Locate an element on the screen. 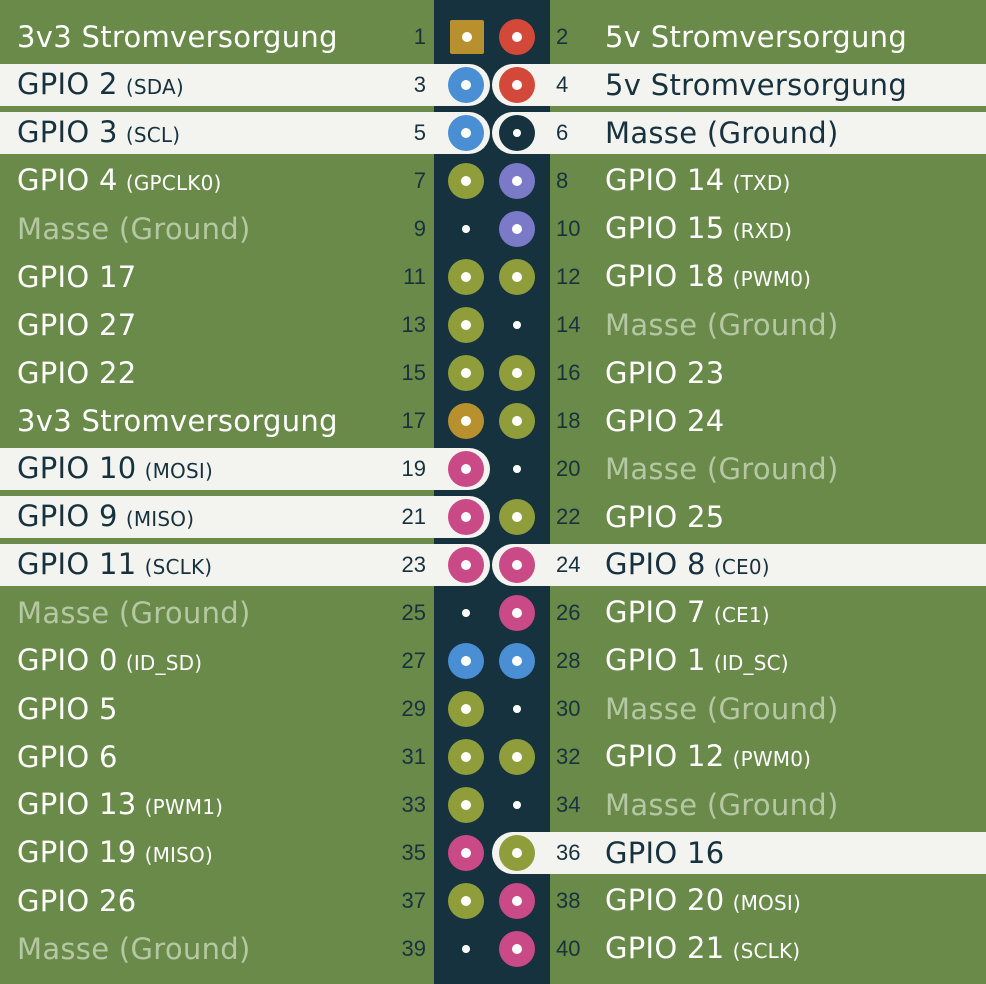  pin-label: GPIO 1 (ID_SC) is located at coordinates (697, 661).